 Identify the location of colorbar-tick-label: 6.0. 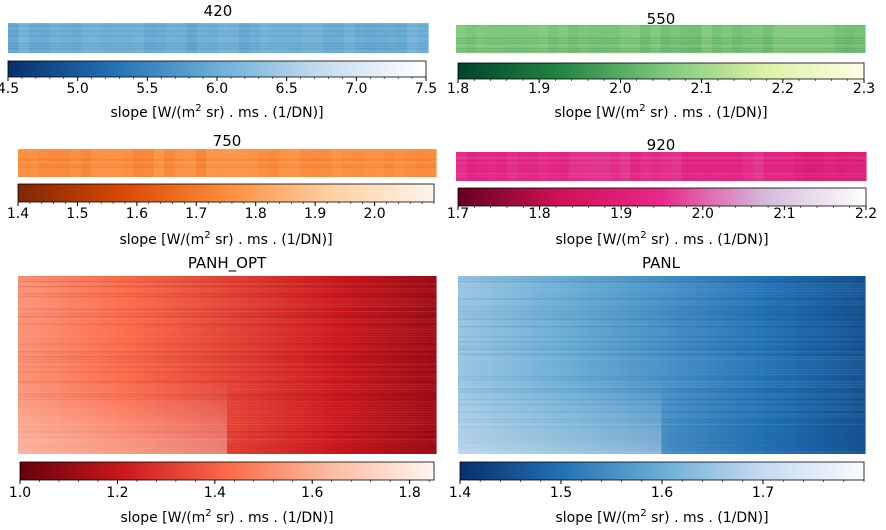
(217, 89).